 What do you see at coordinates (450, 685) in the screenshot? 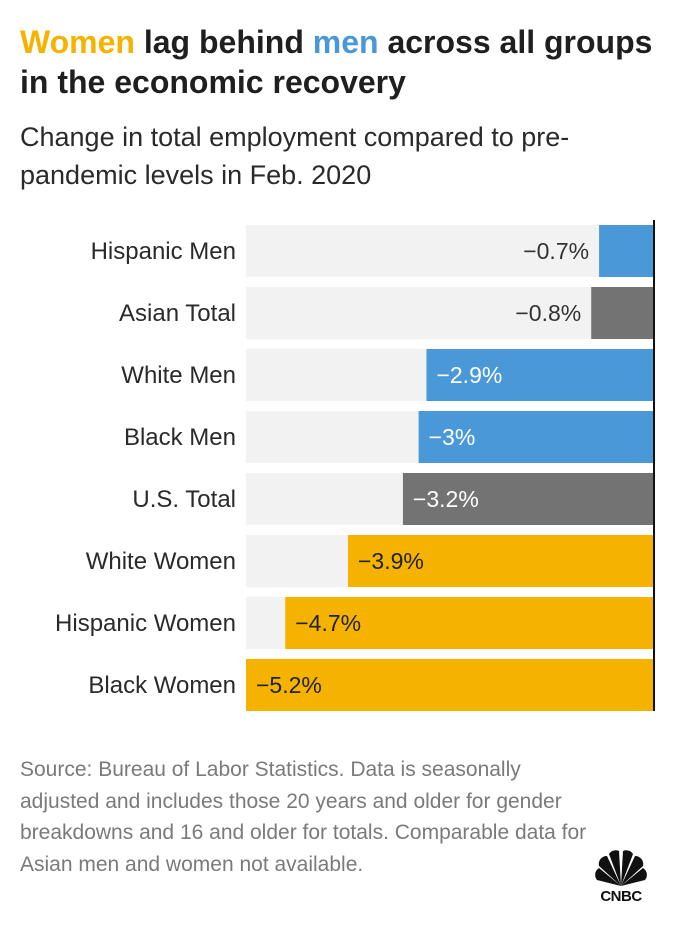
I see `bar-black-women` at bounding box center [450, 685].